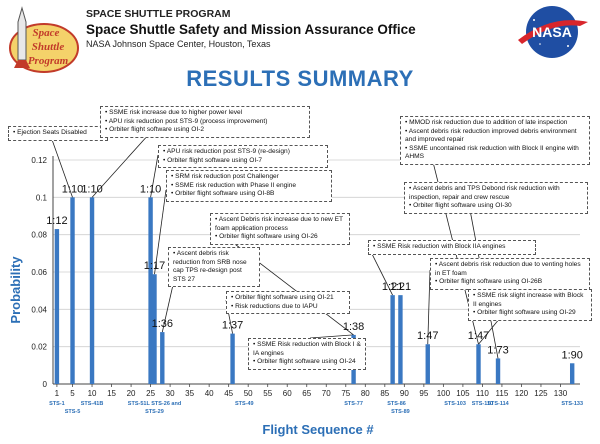 This screenshot has width=600, height=444. Describe the element at coordinates (306, 393) in the screenshot. I see `x-tick-label: 65` at that location.